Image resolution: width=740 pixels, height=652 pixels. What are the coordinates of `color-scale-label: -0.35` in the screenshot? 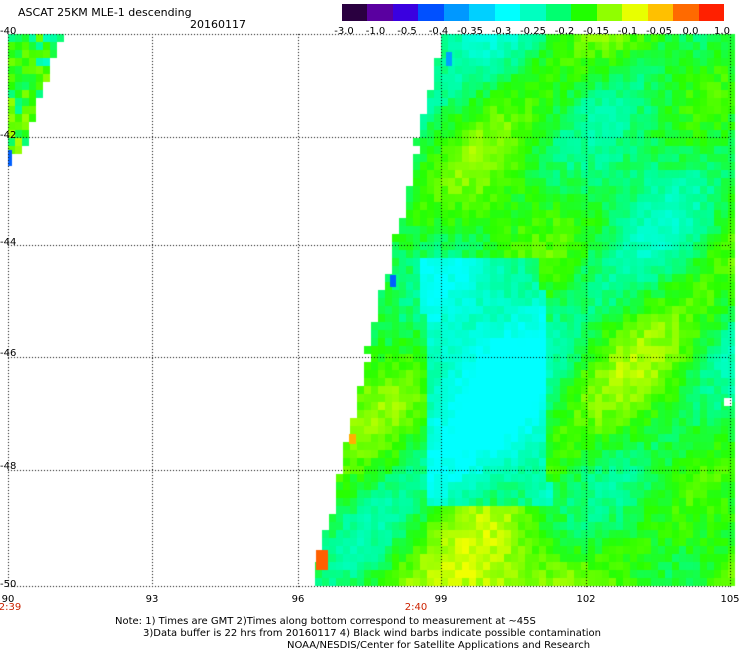 It's located at (470, 31).